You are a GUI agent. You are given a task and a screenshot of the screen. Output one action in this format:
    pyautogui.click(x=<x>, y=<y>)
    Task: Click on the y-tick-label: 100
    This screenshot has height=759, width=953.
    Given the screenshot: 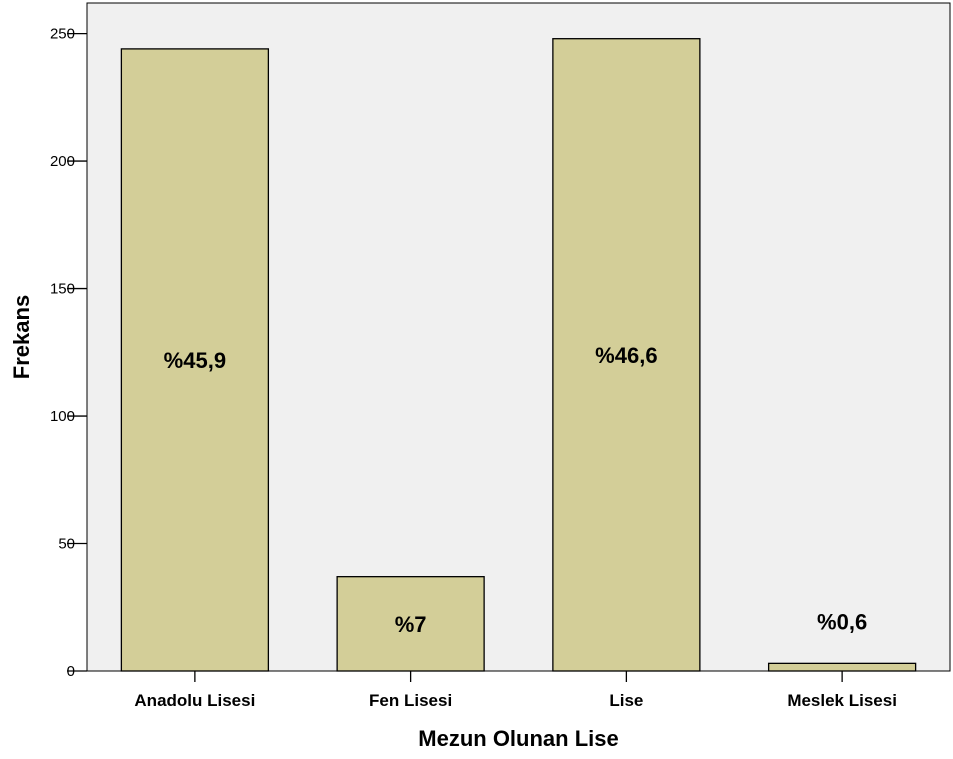 What is the action you would take?
    pyautogui.click(x=62, y=416)
    